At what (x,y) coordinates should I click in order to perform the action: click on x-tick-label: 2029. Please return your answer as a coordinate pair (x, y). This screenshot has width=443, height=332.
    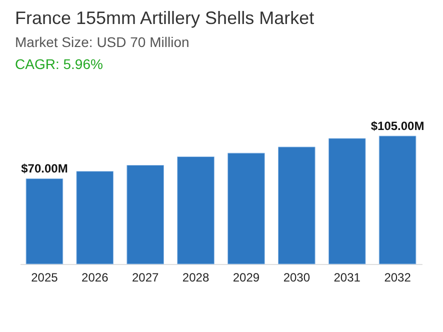
    Looking at the image, I should click on (246, 277).